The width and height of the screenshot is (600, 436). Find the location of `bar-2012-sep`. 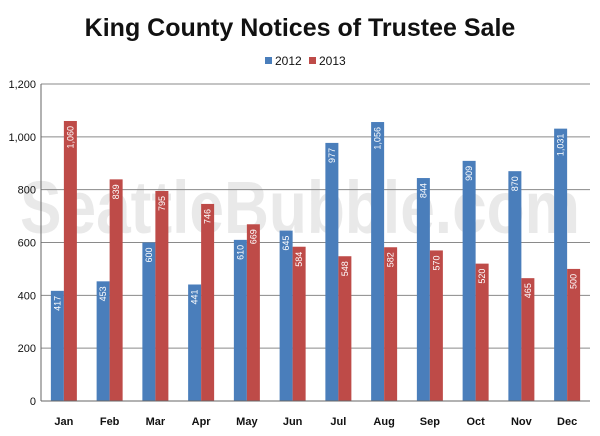

bar-2012-sep is located at coordinates (423, 289).